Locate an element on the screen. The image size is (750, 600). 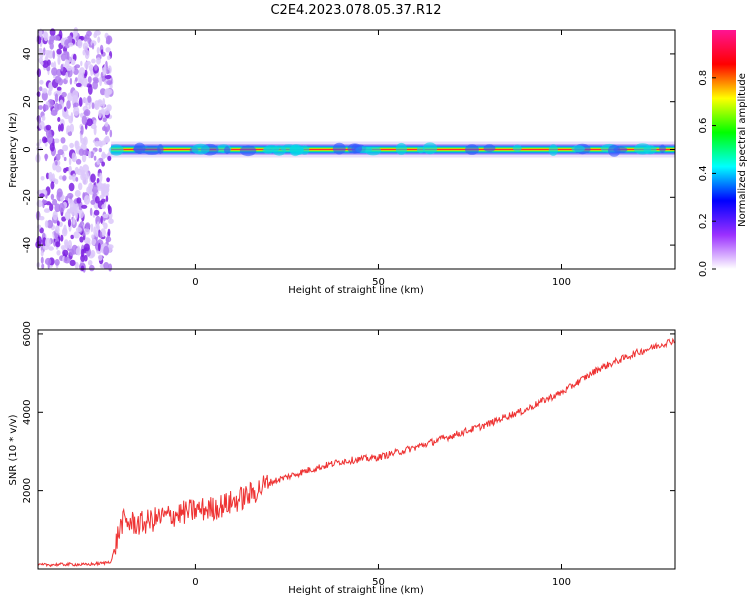
colorbar-ticks: 0.0 0.2 0.4 0.6 0.8 is located at coordinates (707, 173).